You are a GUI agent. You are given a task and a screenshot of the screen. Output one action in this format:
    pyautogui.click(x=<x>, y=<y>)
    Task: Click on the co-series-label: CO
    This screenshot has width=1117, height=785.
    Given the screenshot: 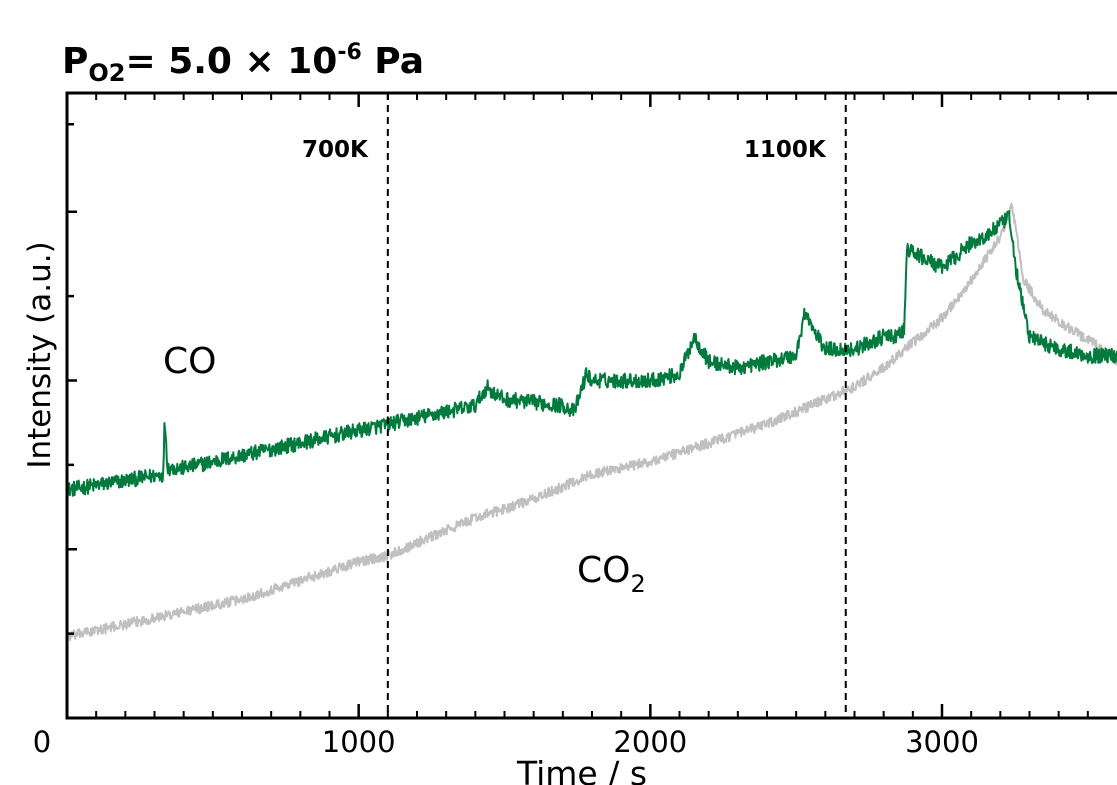 What is the action you would take?
    pyautogui.click(x=189, y=361)
    